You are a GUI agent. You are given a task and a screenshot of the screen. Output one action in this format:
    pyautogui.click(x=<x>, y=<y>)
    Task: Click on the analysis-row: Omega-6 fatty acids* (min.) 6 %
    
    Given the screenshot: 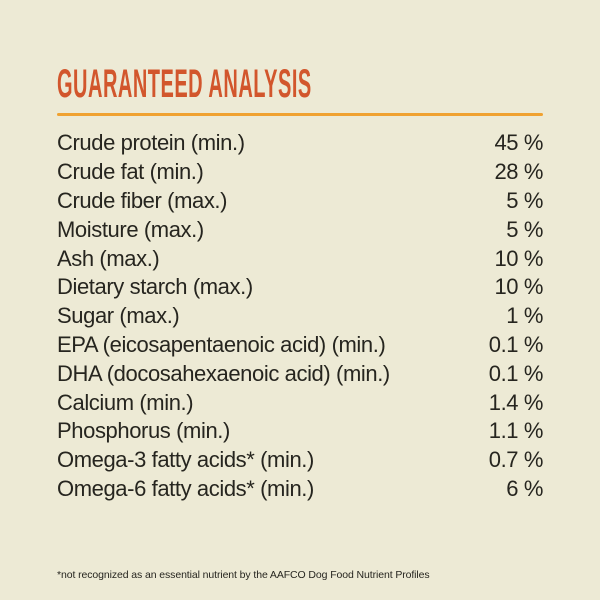 What is the action you would take?
    pyautogui.click(x=300, y=489)
    